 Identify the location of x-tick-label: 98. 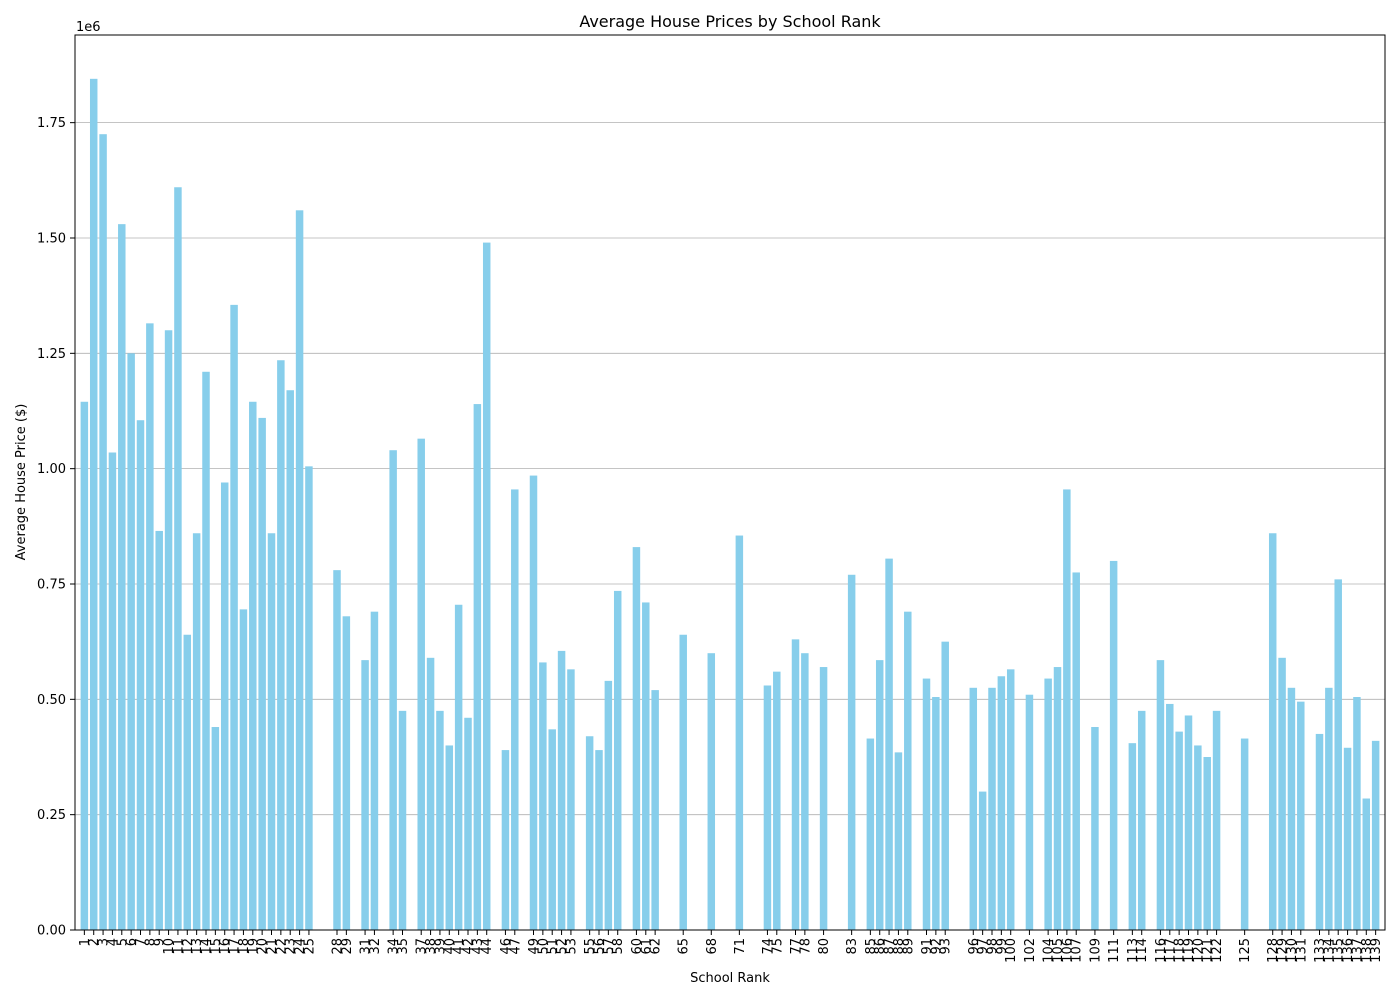
(993, 946).